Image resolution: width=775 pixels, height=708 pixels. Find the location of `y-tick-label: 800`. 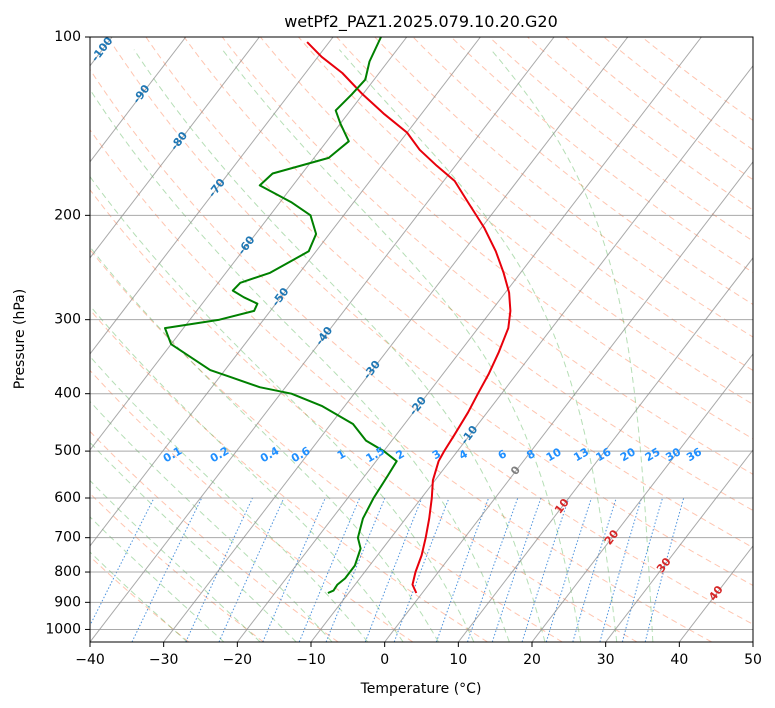

y-tick-label: 800 is located at coordinates (67, 572).